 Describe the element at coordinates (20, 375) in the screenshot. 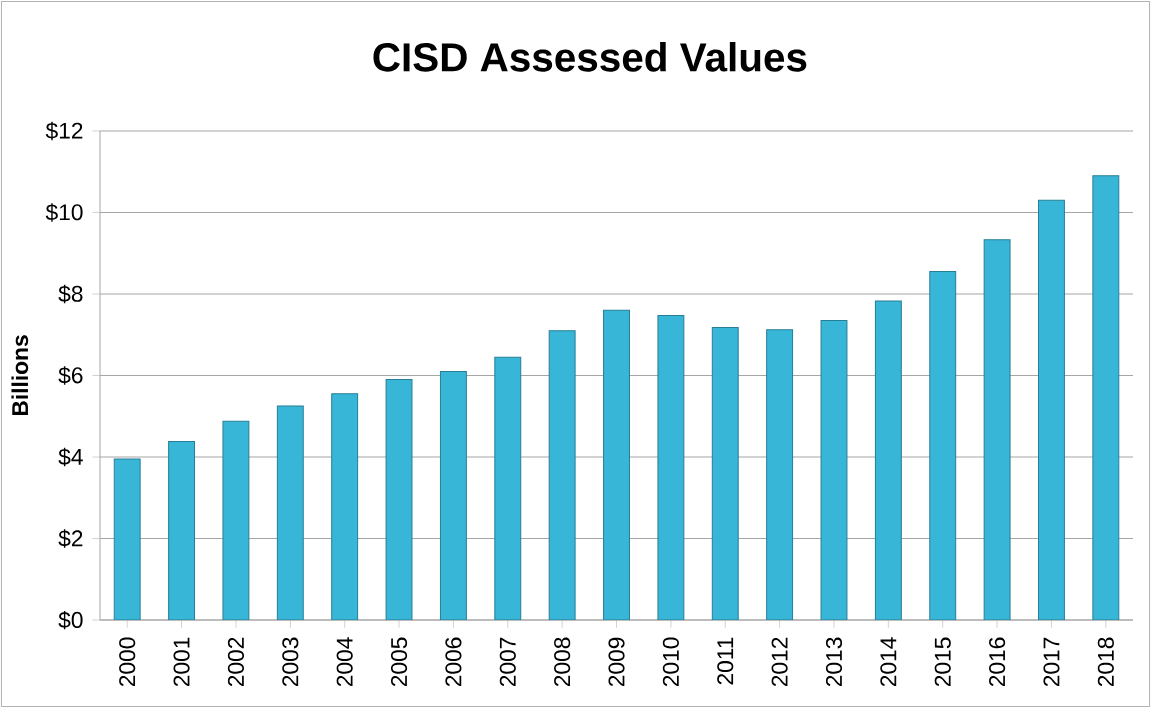

I see `y-axis-title: Billions` at that location.